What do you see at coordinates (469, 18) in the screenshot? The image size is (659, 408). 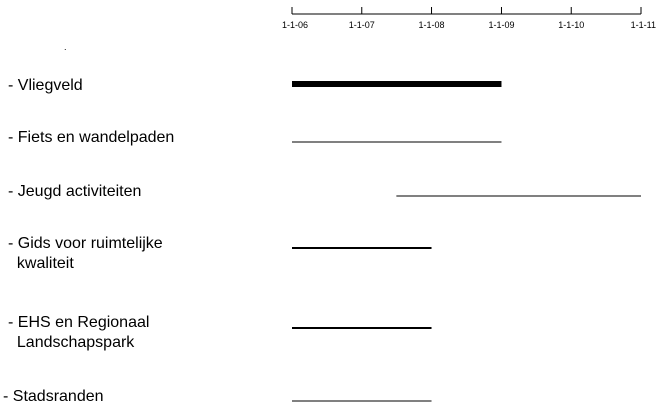 I see `time-axis: 1-1-06 1-1-07 1-1-08 1-1-09 1-1-10 1-1-11` at bounding box center [469, 18].